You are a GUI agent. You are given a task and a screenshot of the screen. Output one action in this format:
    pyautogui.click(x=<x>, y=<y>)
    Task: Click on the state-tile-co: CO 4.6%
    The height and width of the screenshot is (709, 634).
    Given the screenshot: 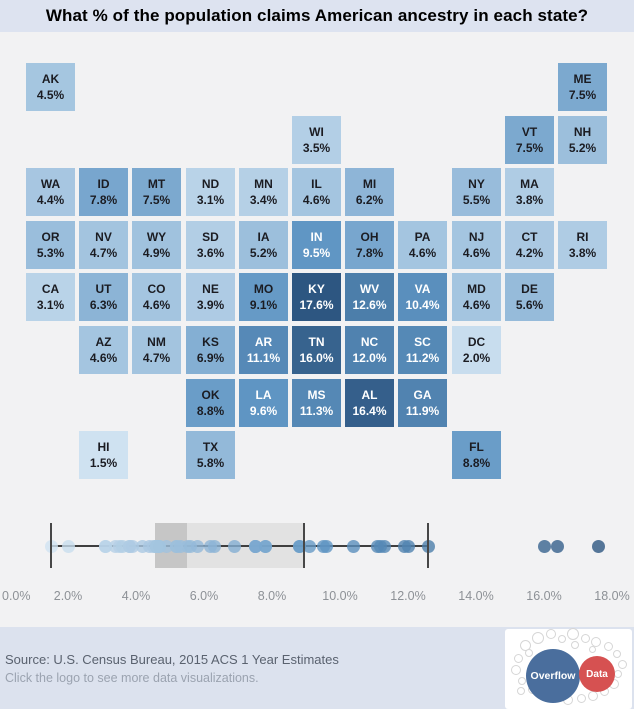 What is the action you would take?
    pyautogui.click(x=156, y=297)
    